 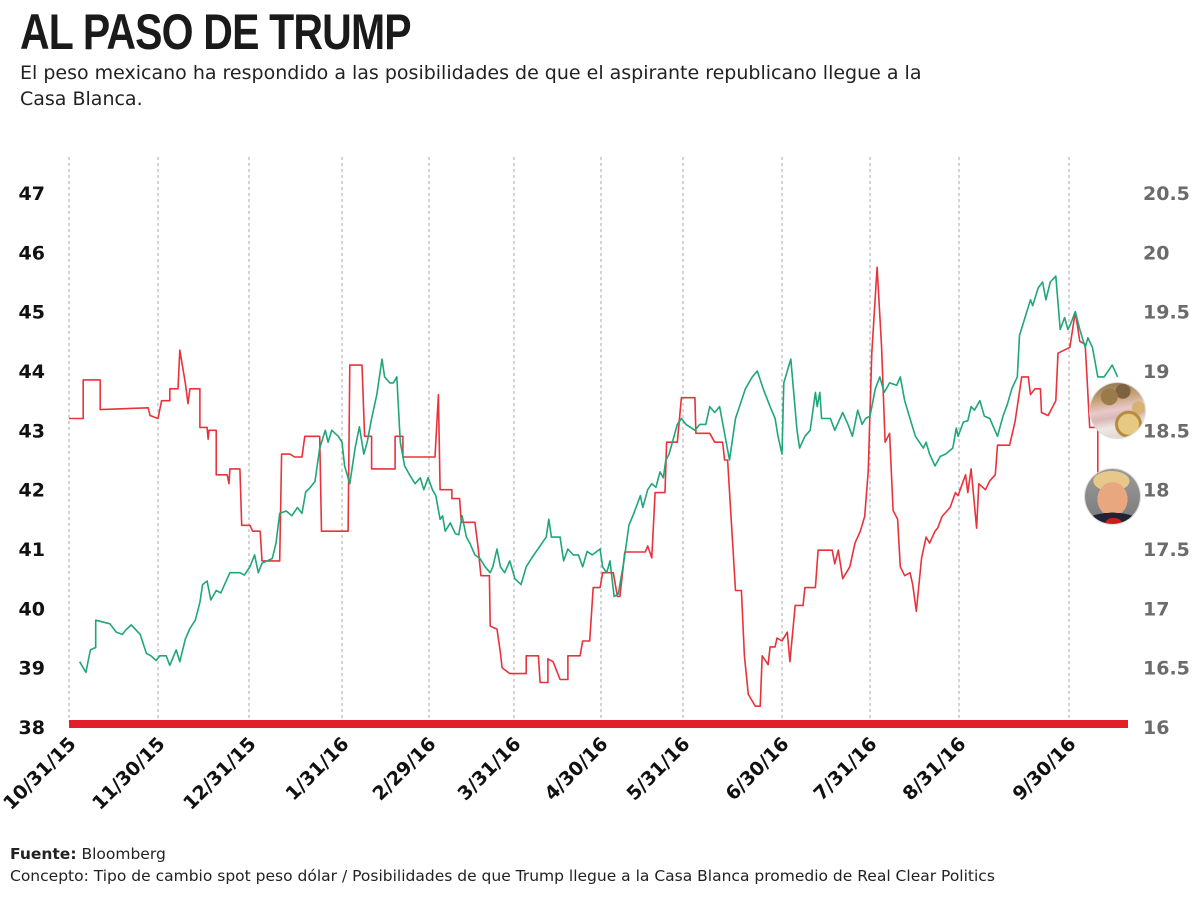 What do you see at coordinates (32, 491) in the screenshot?
I see `left-tick-label: 42` at bounding box center [32, 491].